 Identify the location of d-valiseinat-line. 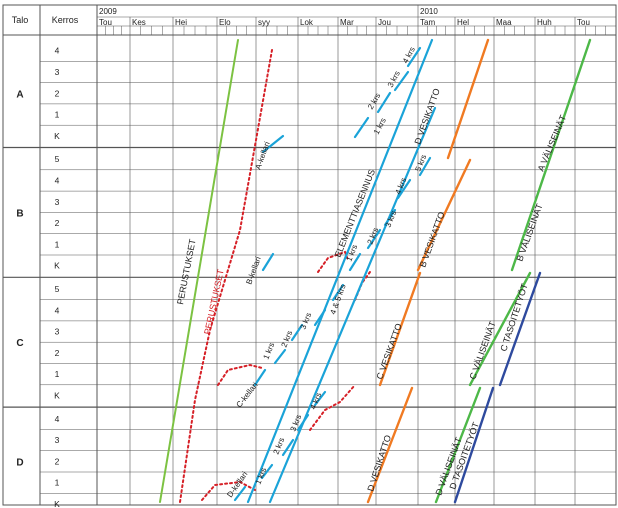
(458, 445).